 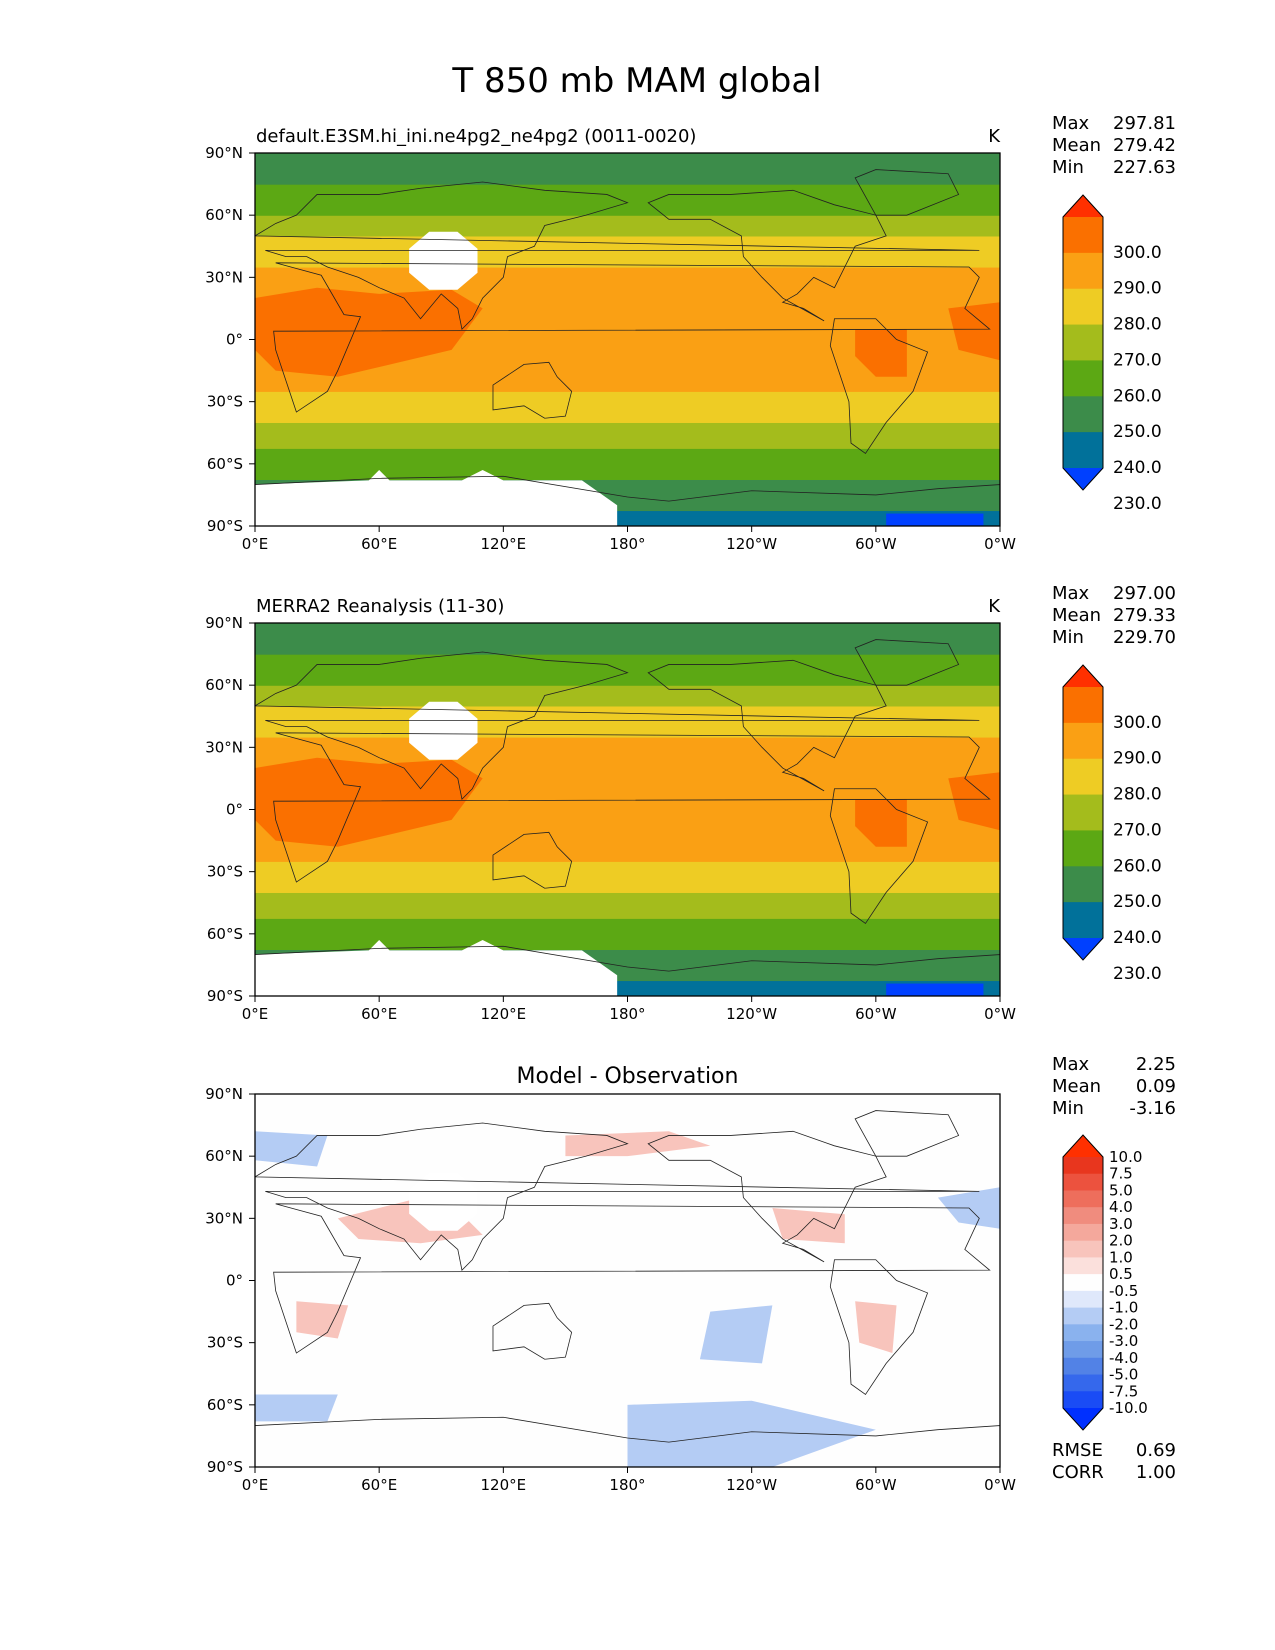 What do you see at coordinates (1144, 615) in the screenshot?
I see `stat-value: 279.33` at bounding box center [1144, 615].